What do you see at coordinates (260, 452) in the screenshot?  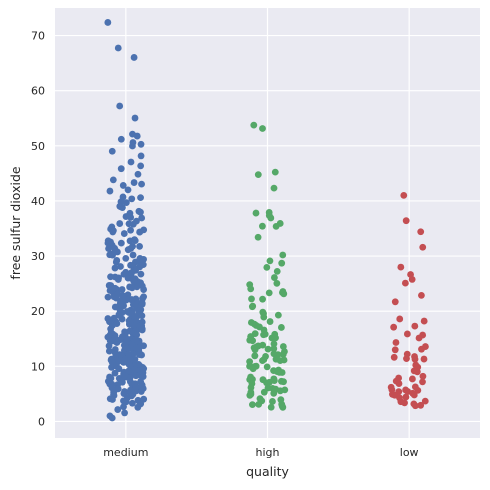 I see `x-axis-ticks: medium high low` at bounding box center [260, 452].